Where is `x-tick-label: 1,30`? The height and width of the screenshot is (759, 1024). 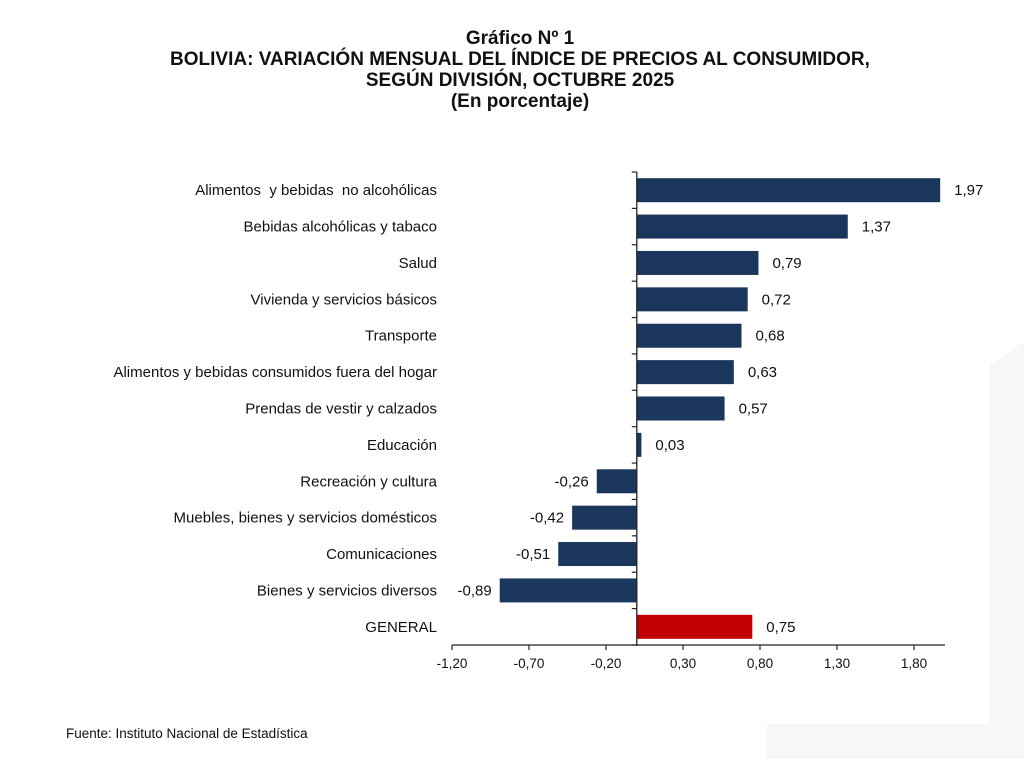
x-tick-label: 1,30 is located at coordinates (837, 663).